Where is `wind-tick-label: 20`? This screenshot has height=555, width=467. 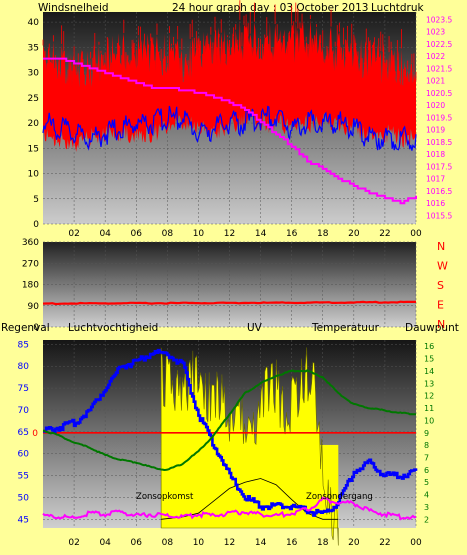
wind-tick-label: 20 is located at coordinates (34, 124).